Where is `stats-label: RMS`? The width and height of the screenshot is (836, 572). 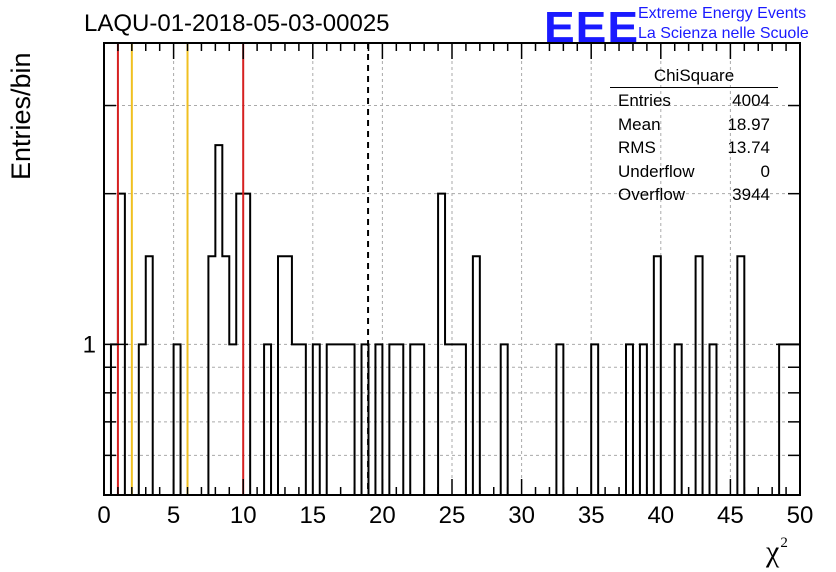 stats-label: RMS is located at coordinates (637, 147).